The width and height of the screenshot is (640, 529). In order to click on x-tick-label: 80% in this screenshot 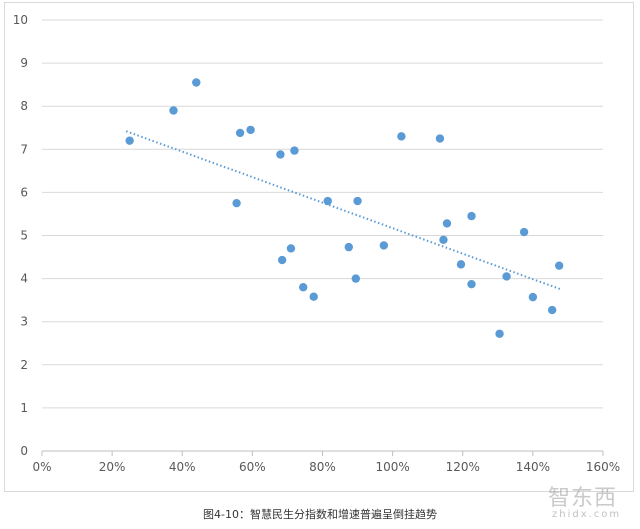, I will do `click(322, 467)`.